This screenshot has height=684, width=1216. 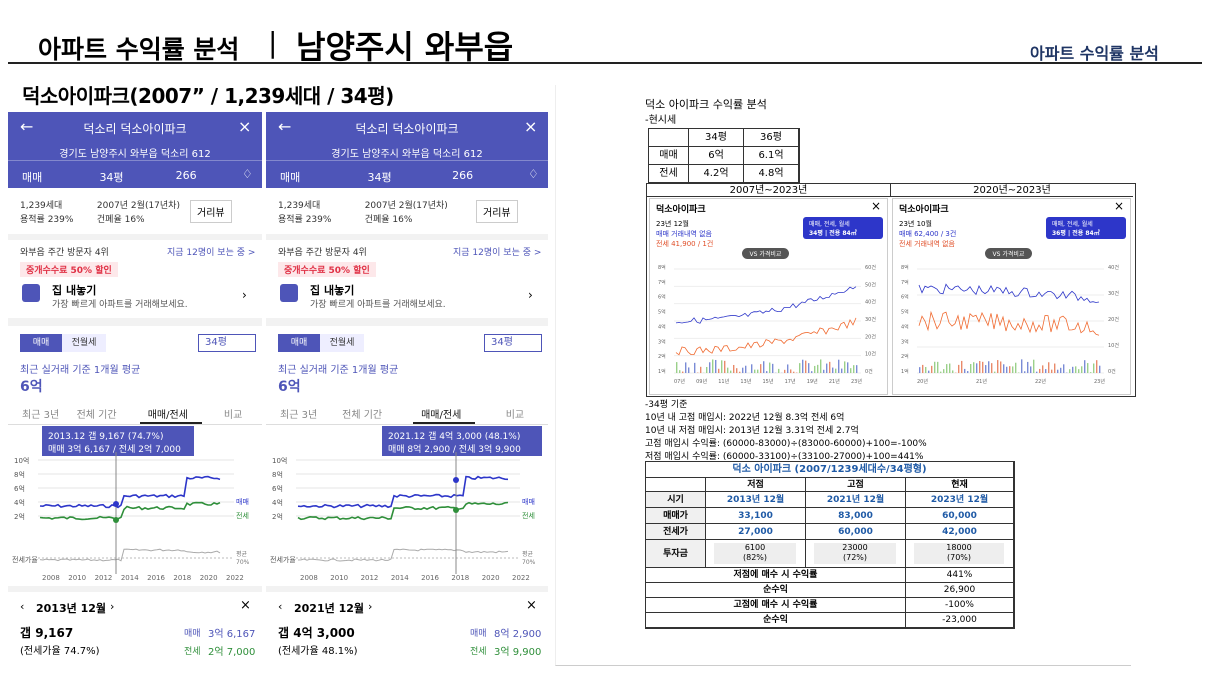 What do you see at coordinates (247, 174) in the screenshot?
I see `bell-icon: ♢` at bounding box center [247, 174].